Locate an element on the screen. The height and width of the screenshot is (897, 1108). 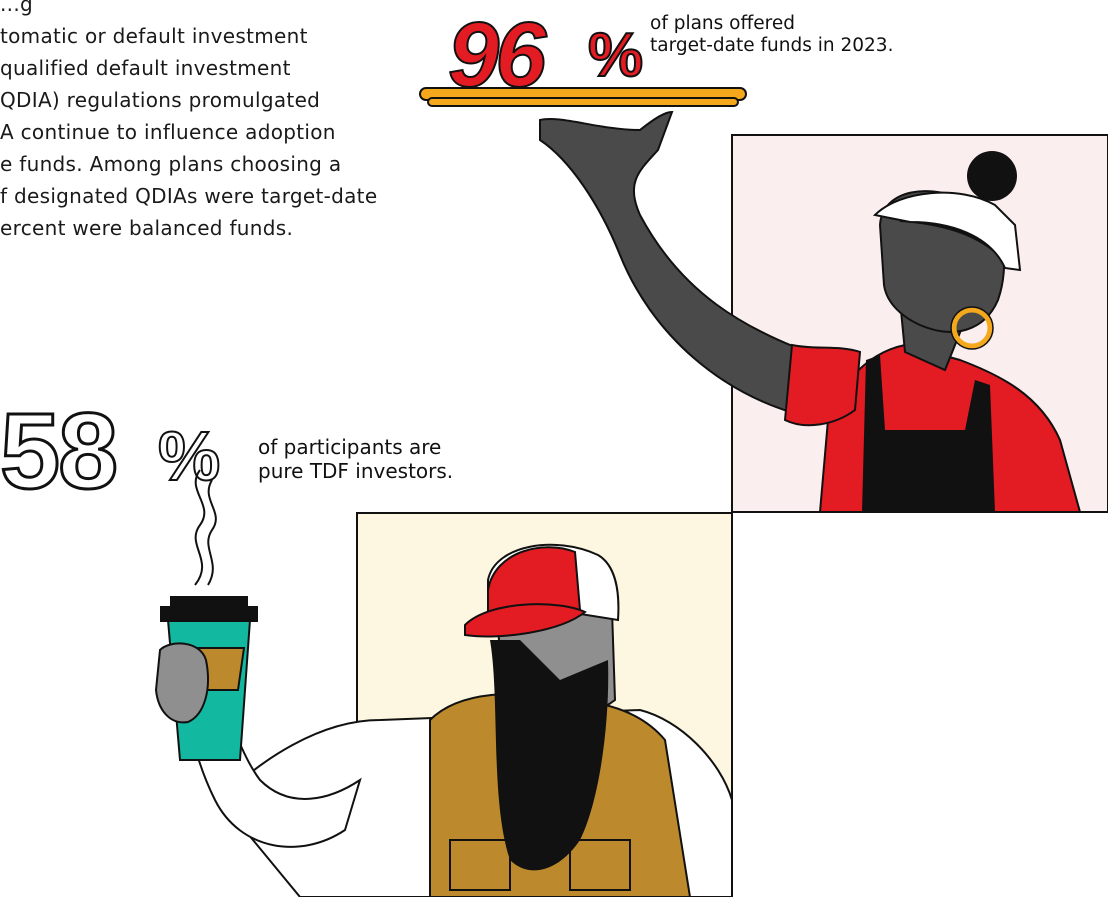
steam-icon is located at coordinates (200, 527).